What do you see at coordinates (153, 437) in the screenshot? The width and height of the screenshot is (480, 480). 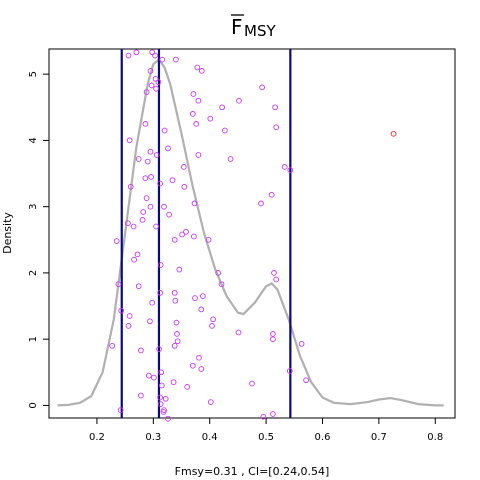 I see `x-tick-label: 0.3` at bounding box center [153, 437].